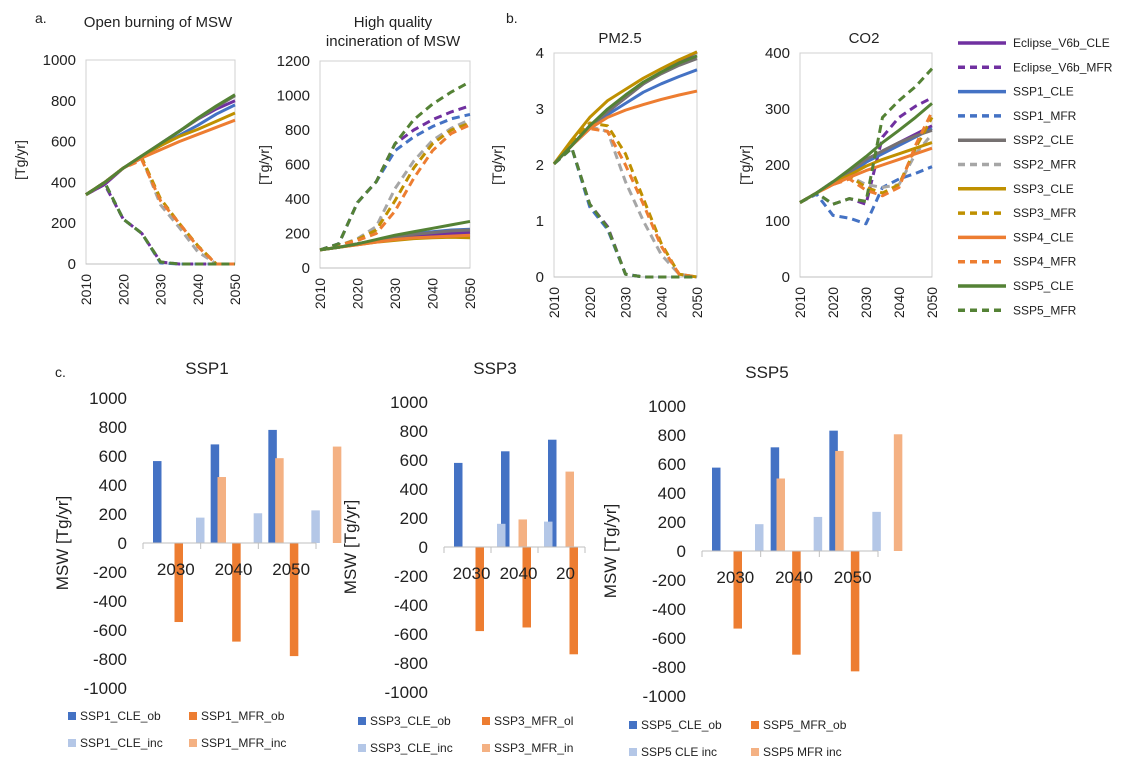  What do you see at coordinates (176, 569) in the screenshot?
I see `x-category-label: 2030` at bounding box center [176, 569].